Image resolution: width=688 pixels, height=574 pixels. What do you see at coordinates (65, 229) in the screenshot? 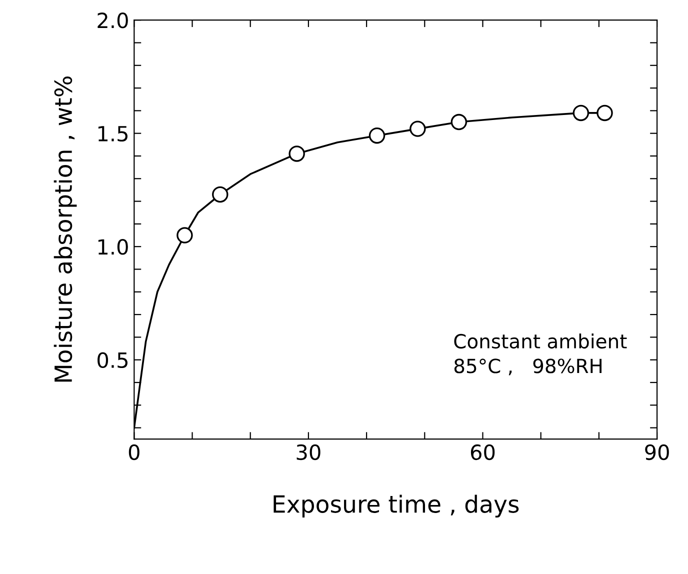
I see `y-axis-title: Moisture absorption , wt%` at bounding box center [65, 229].